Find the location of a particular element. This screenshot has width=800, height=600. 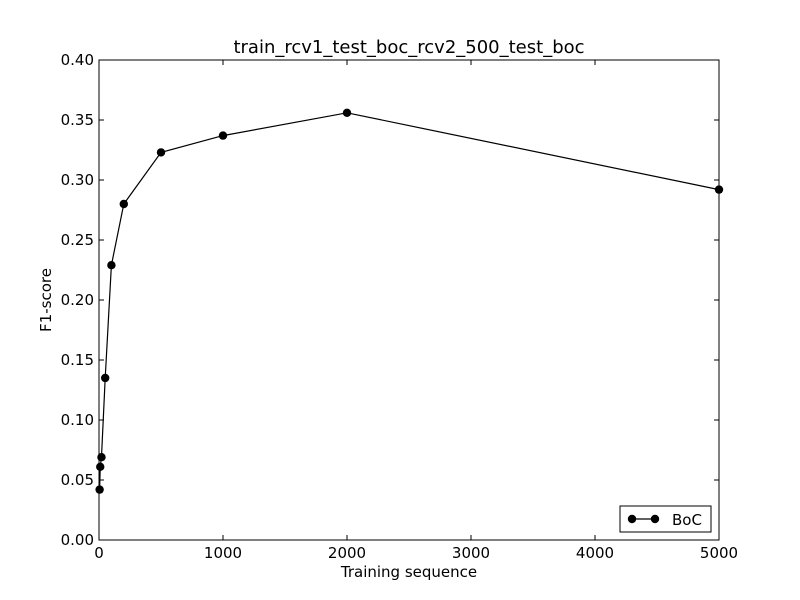

x-tick-label: 0 is located at coordinates (99, 553).